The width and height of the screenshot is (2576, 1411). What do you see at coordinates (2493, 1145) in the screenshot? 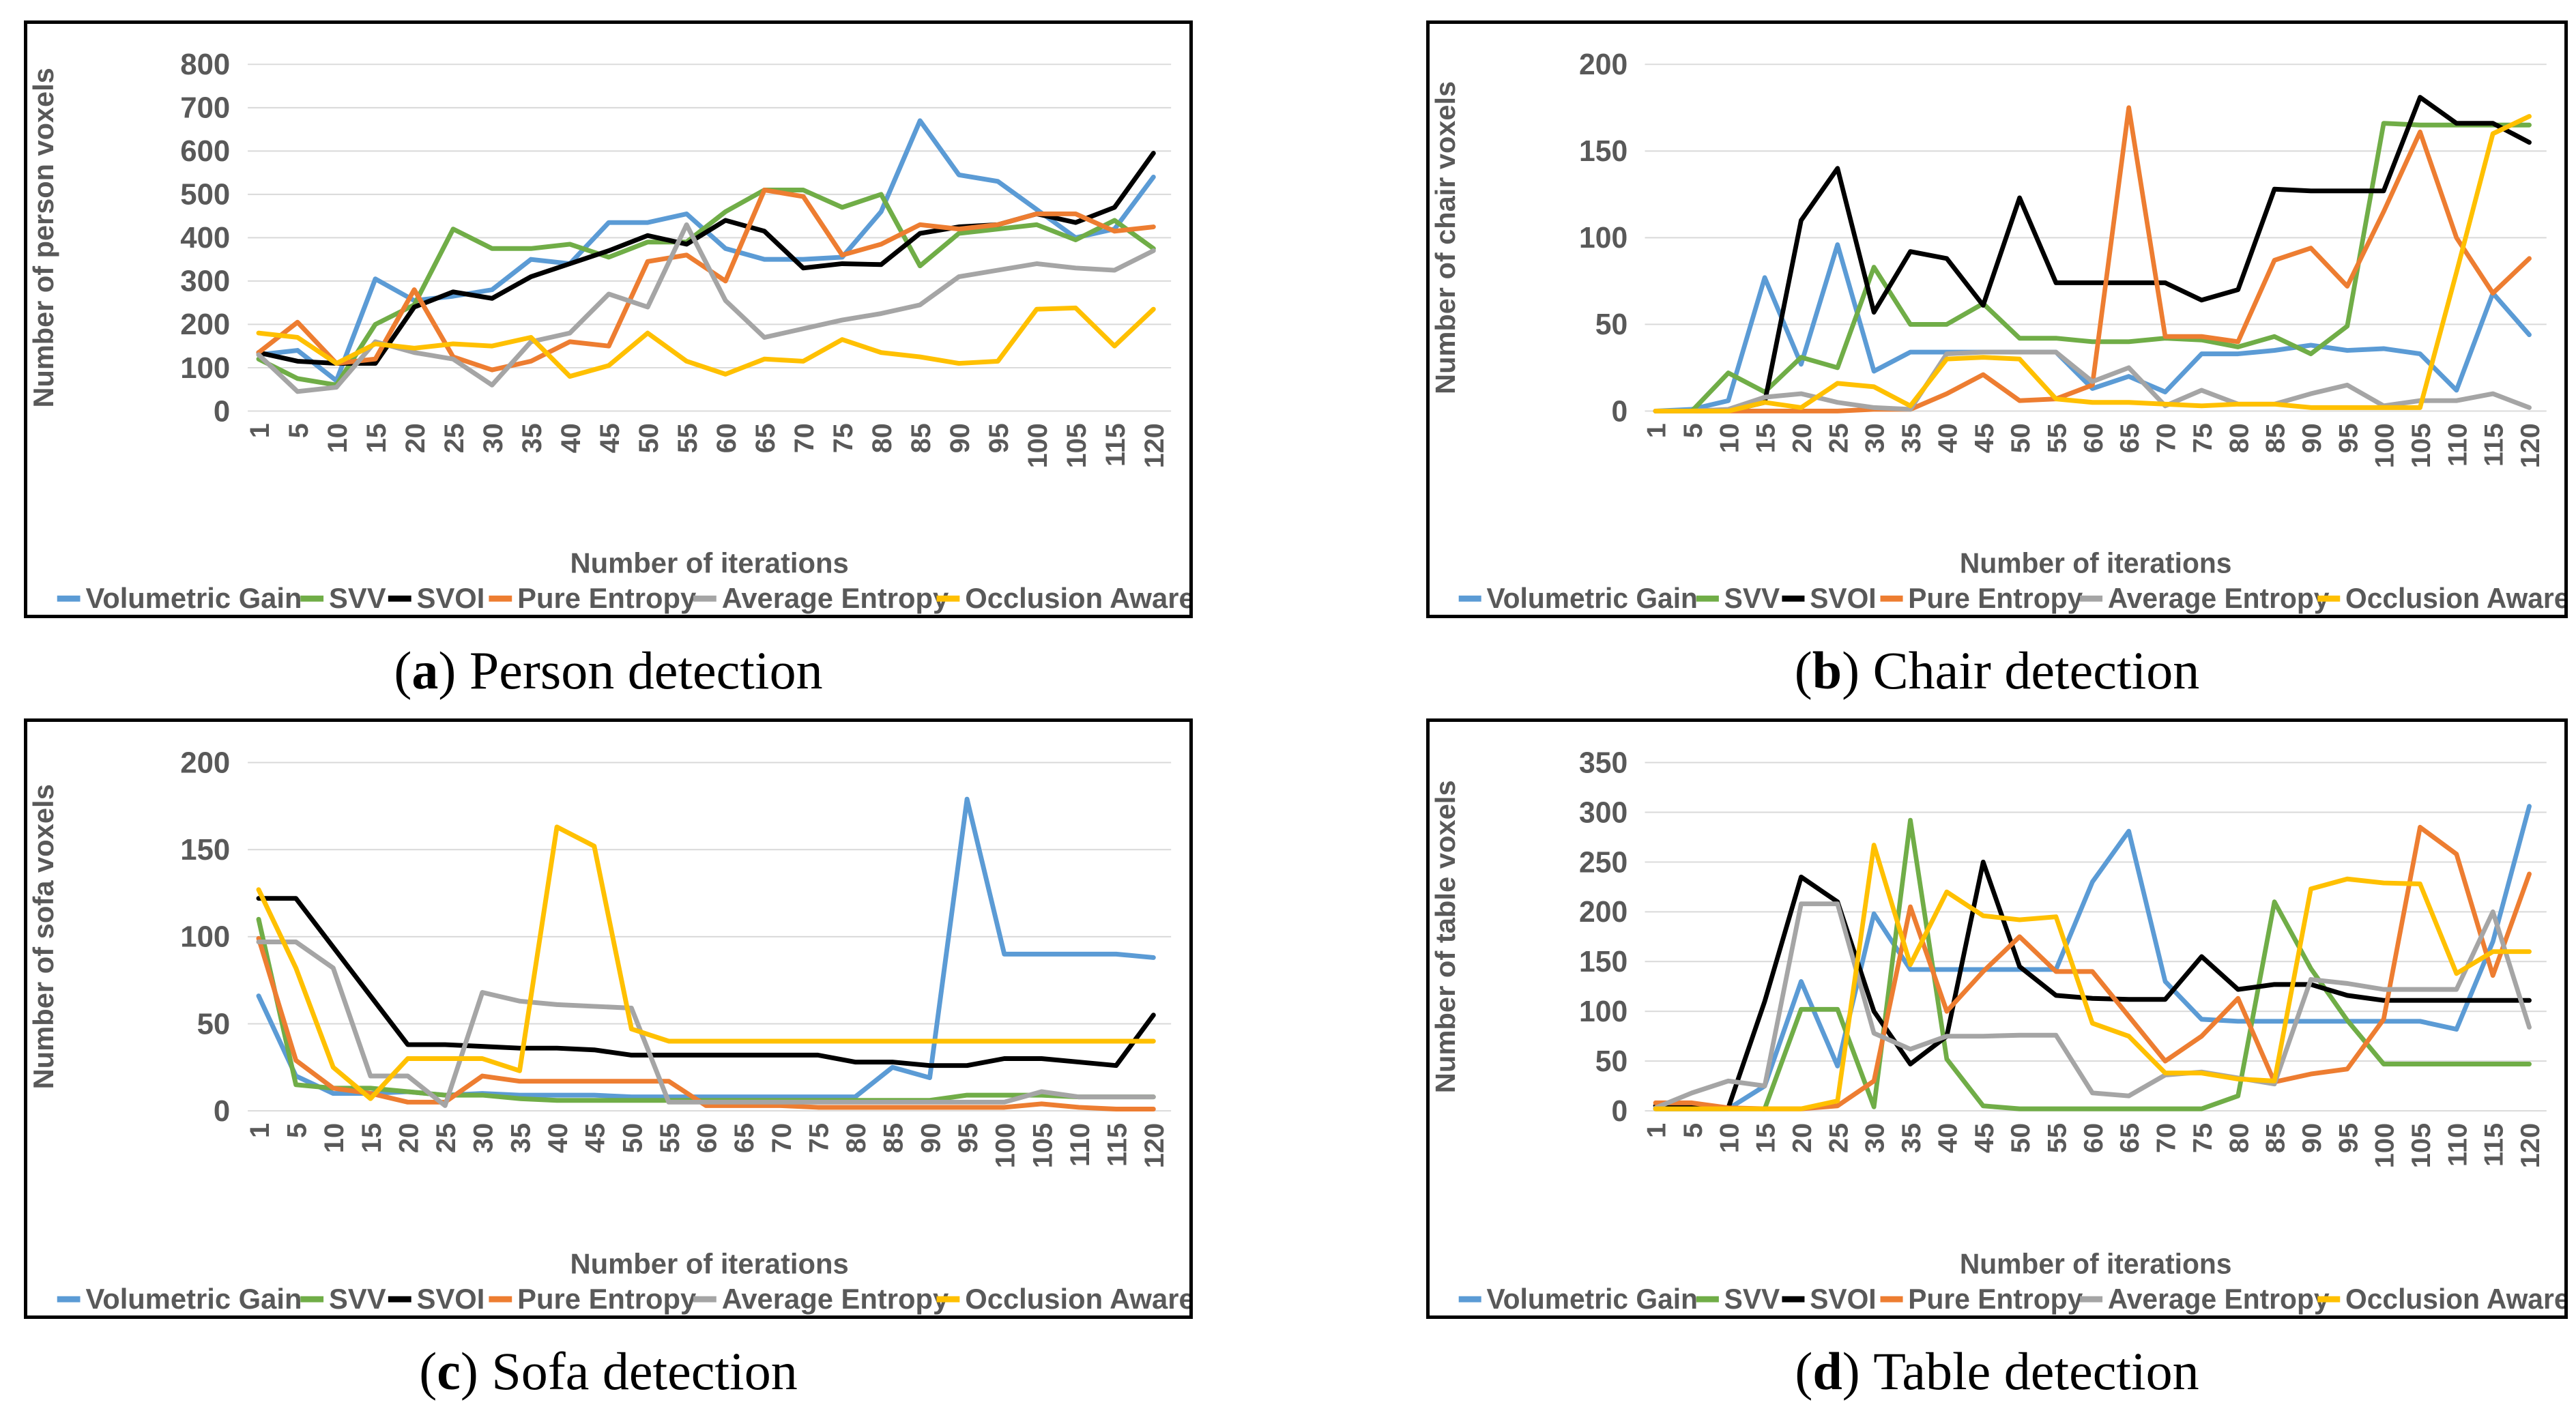
I see `x-tick-label: 115` at bounding box center [2493, 1145].